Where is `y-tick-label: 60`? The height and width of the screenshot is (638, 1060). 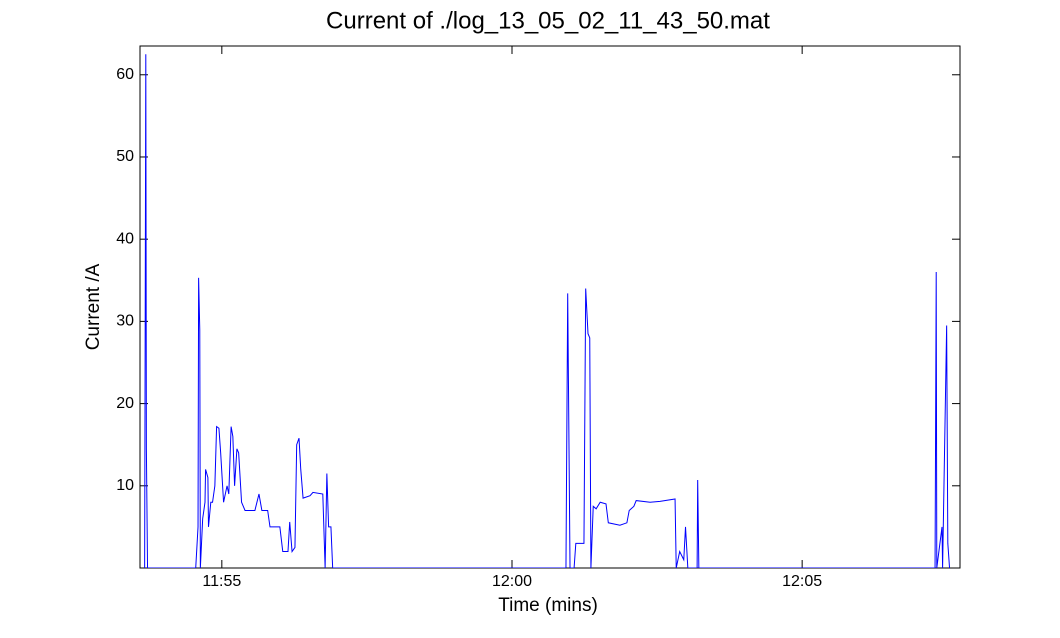
y-tick-label: 60 is located at coordinates (125, 74).